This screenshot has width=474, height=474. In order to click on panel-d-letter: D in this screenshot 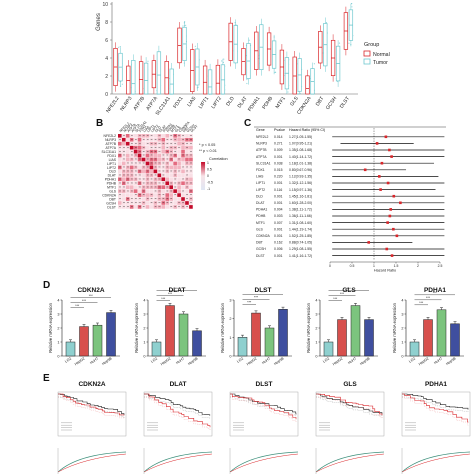, I will do `click(46, 285)`.